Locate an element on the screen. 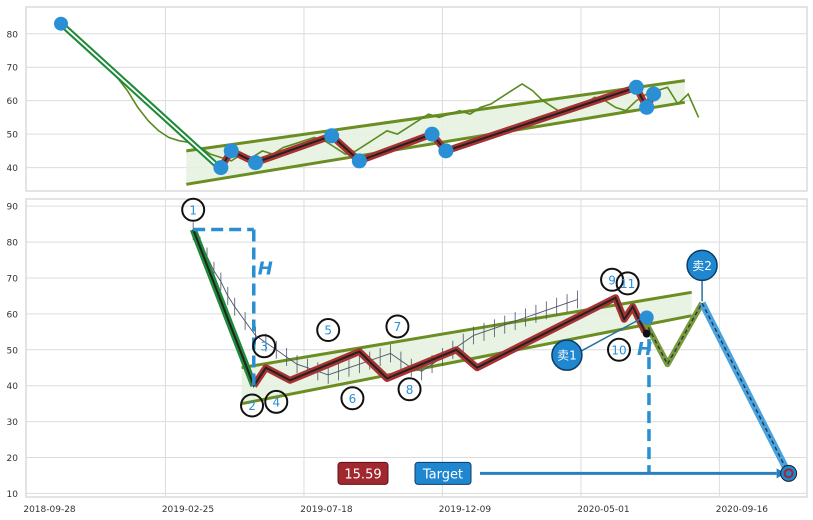 The width and height of the screenshot is (813, 520). x-tick-label: 2020-09-16 is located at coordinates (742, 510).